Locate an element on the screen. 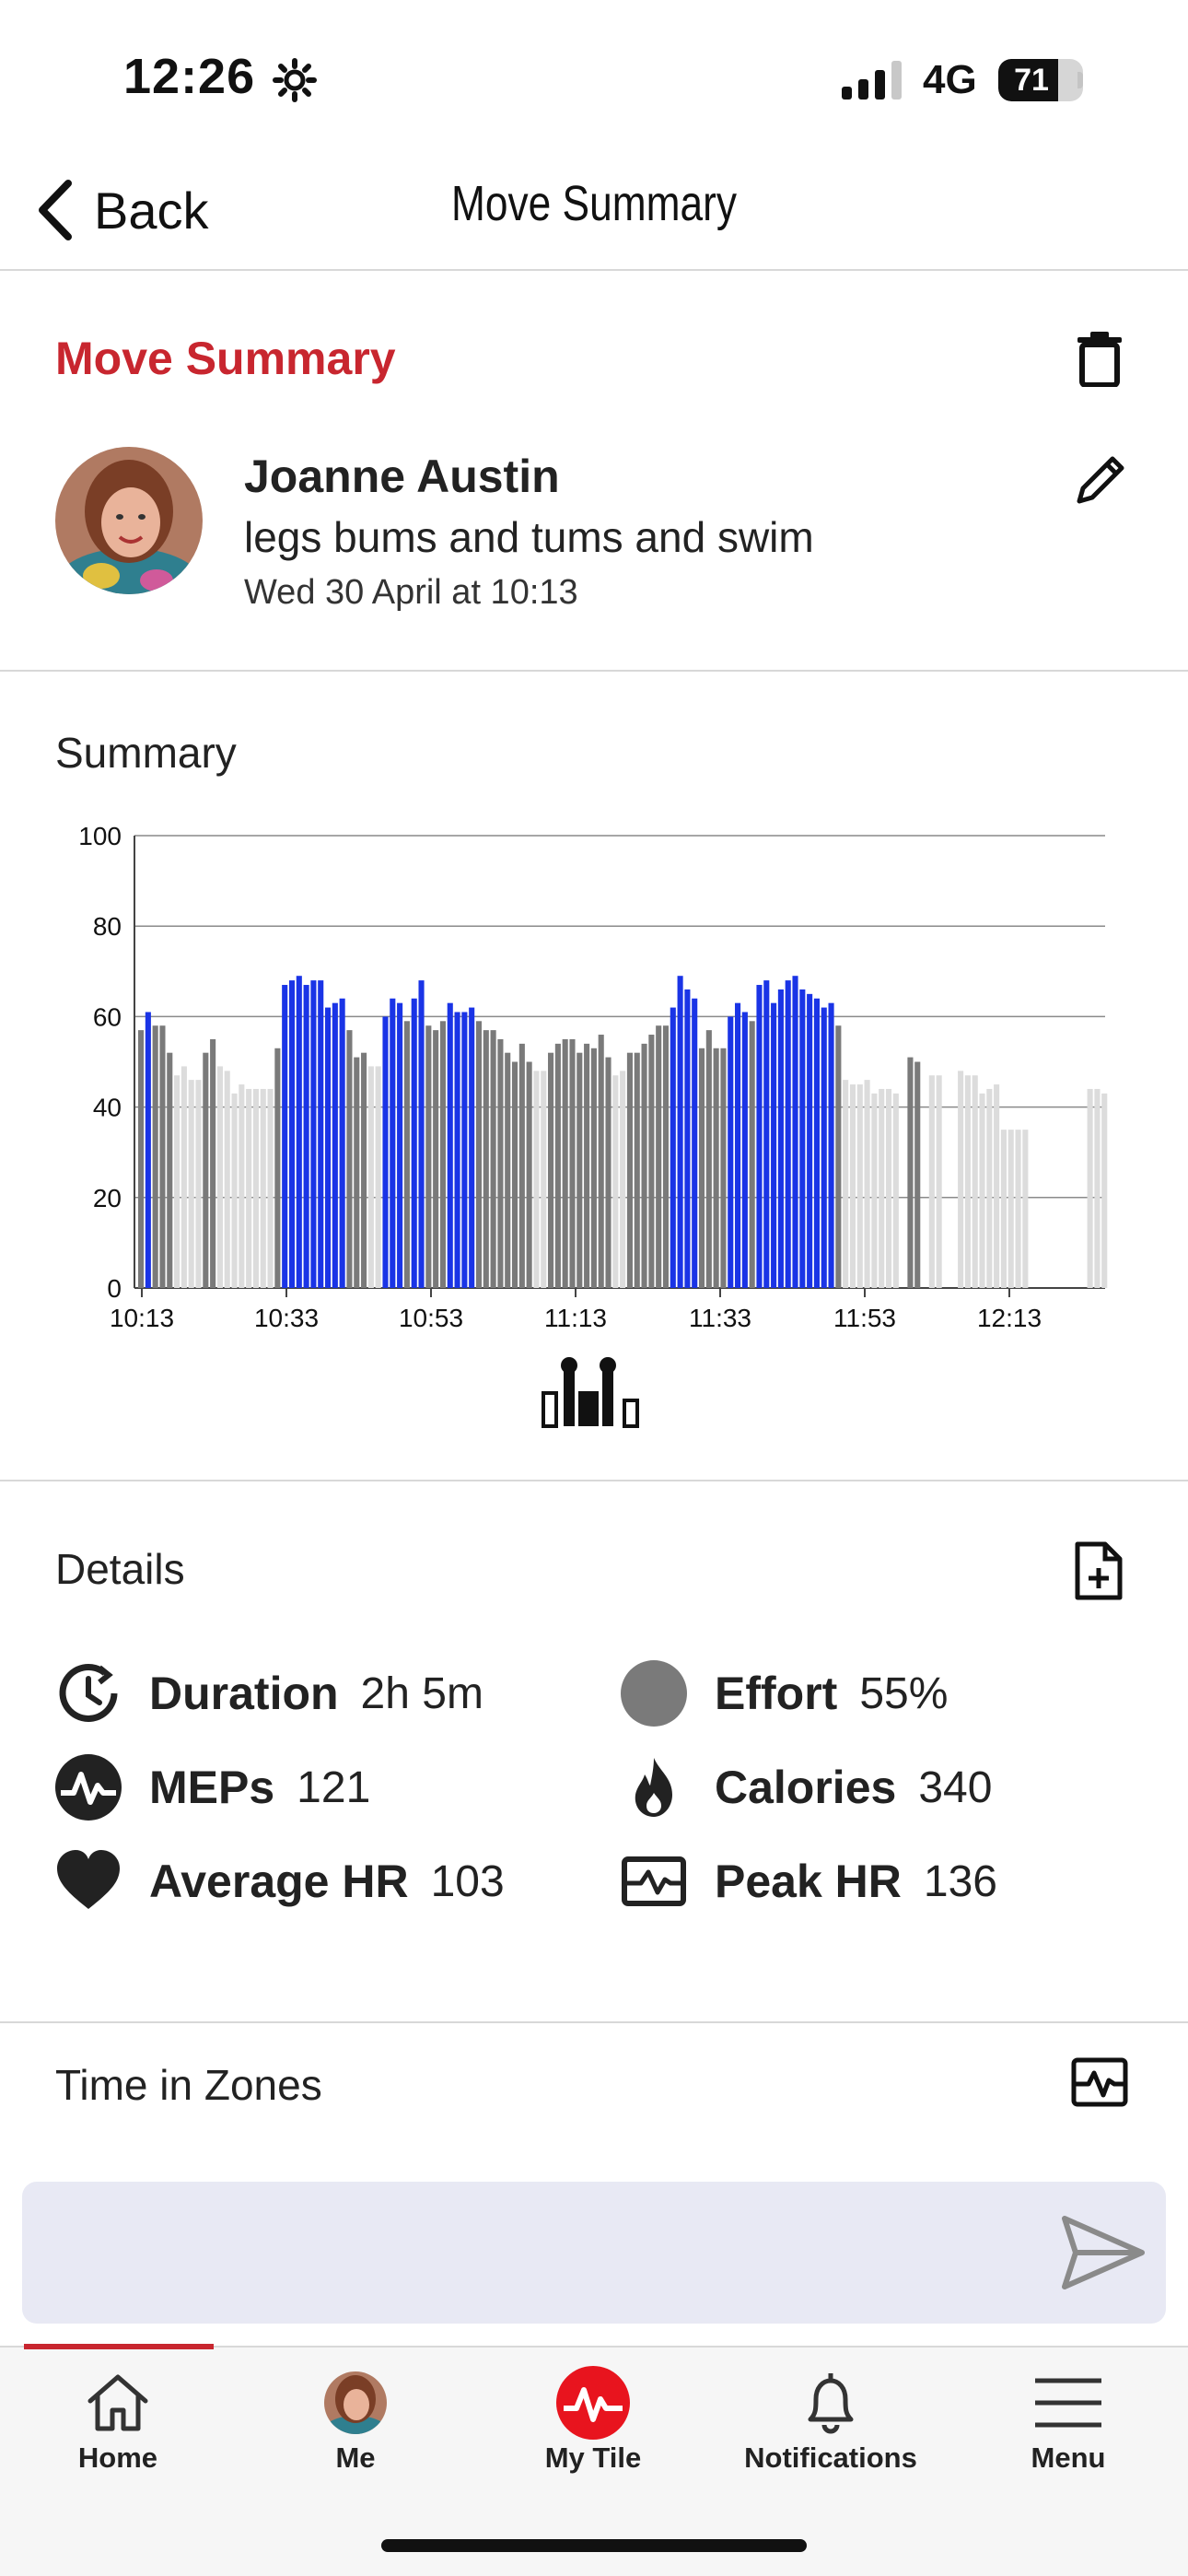 The image size is (1188, 2576). metric-label: Calories is located at coordinates (806, 1787).